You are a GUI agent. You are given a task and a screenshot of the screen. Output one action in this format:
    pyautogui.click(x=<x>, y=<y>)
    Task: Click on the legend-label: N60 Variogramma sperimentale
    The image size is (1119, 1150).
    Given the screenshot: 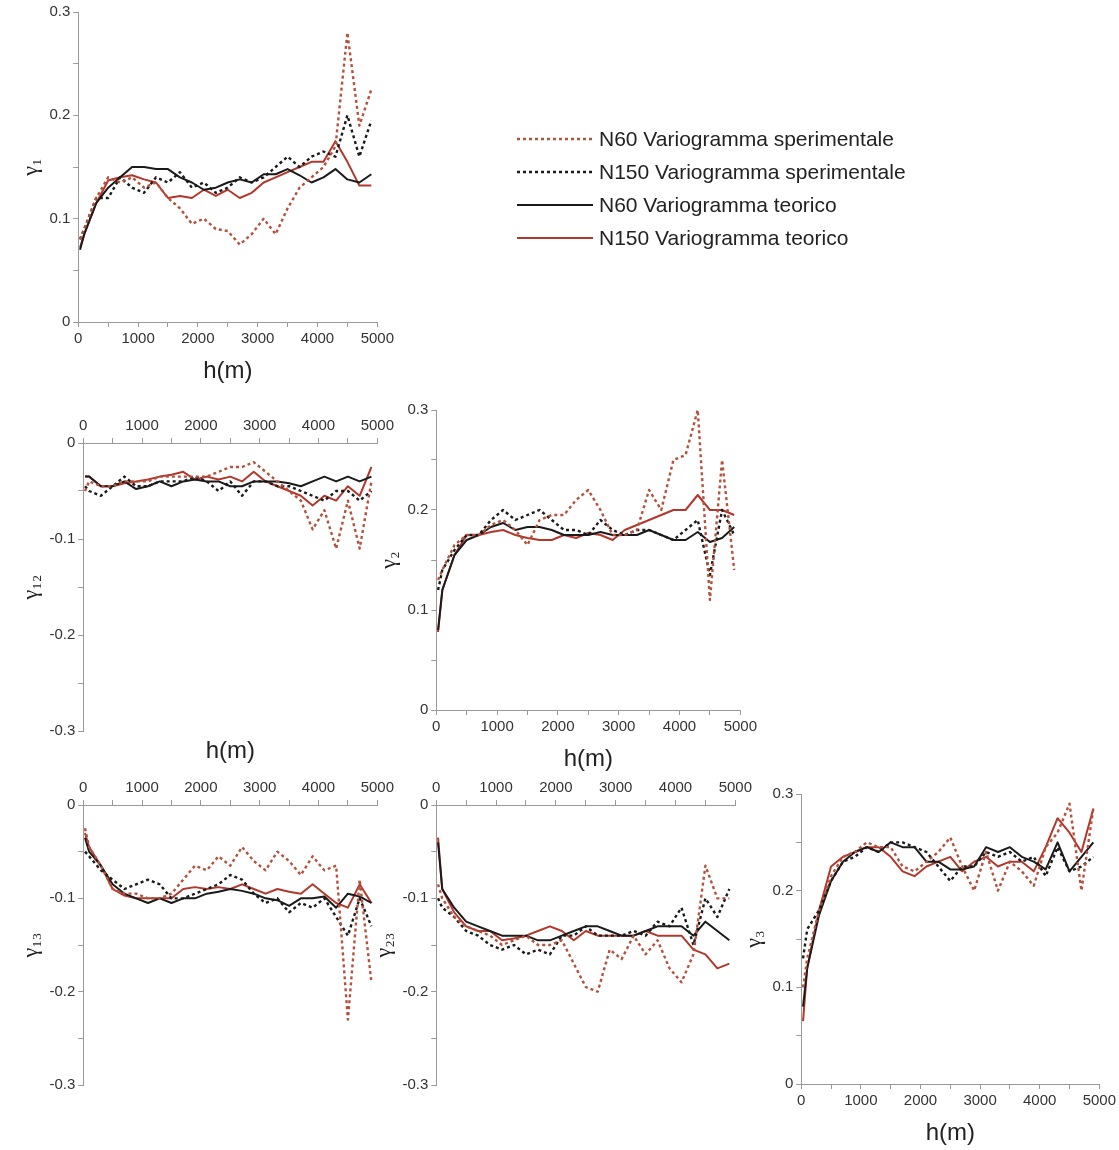 What is the action you would take?
    pyautogui.click(x=746, y=138)
    